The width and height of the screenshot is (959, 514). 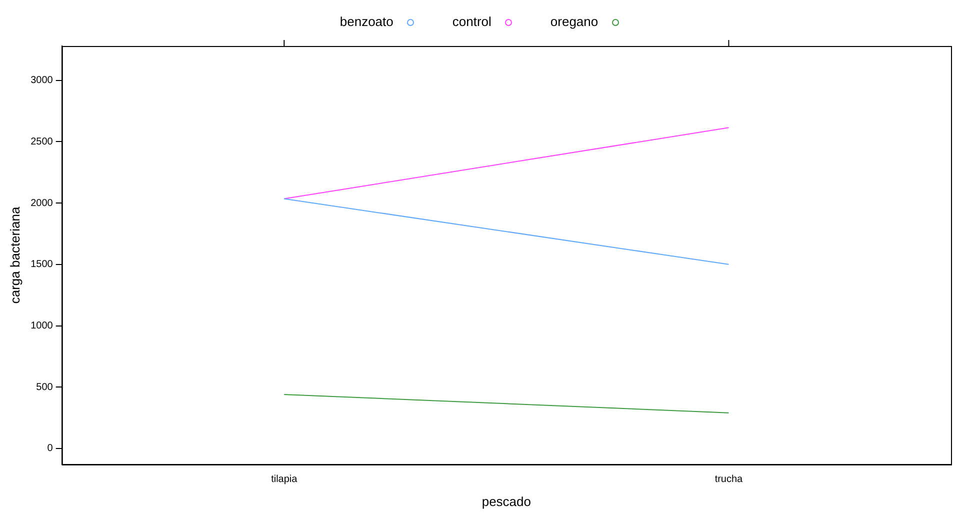 What do you see at coordinates (14, 255) in the screenshot?
I see `y-axis-title: carga bacteriana` at bounding box center [14, 255].